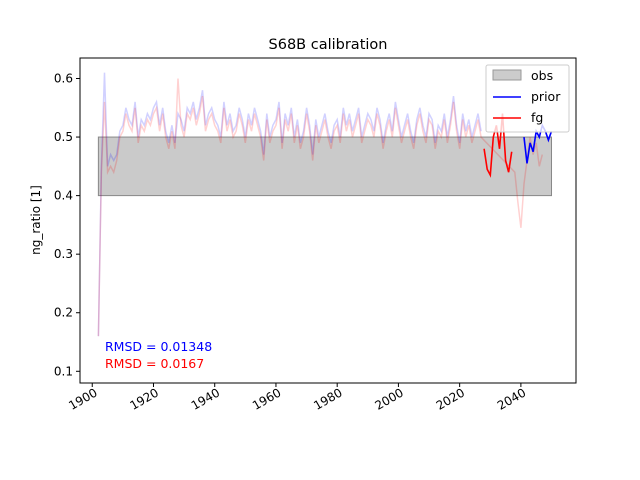  Describe the element at coordinates (63, 137) in the screenshot. I see `y-tick-label: 0.5` at that location.